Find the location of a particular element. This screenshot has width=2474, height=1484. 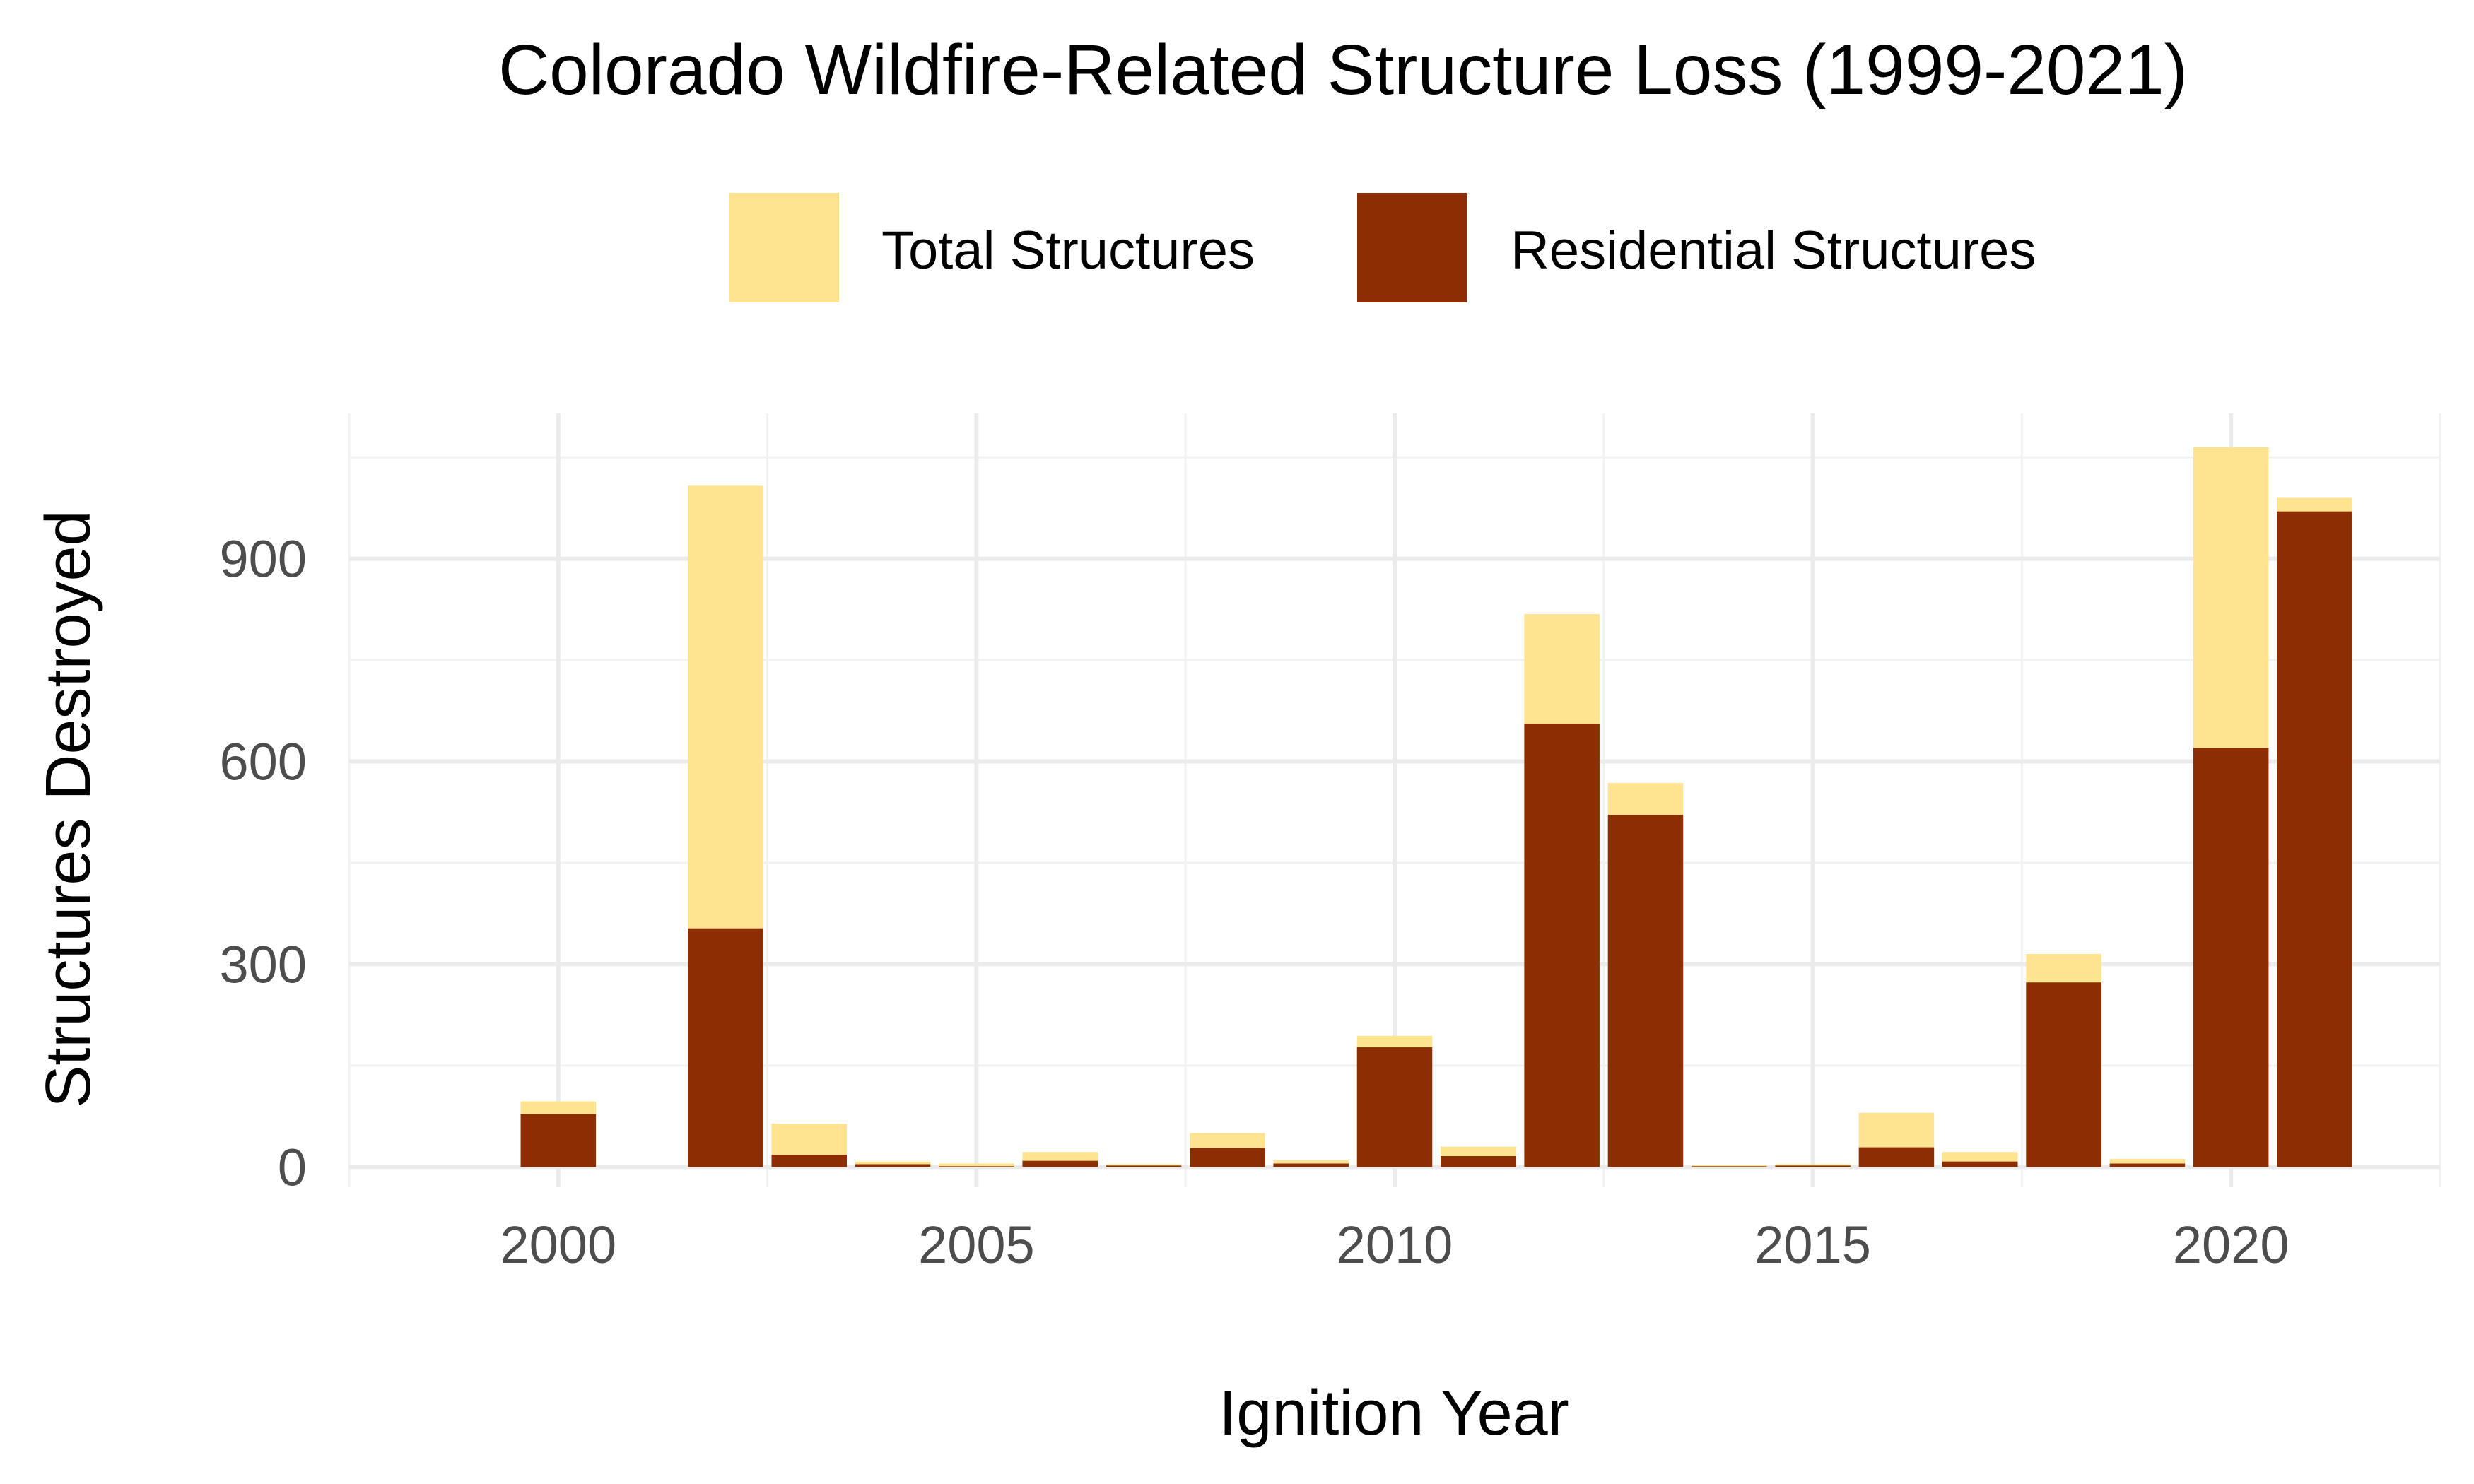

x-tick-label: 2015 is located at coordinates (1812, 1244).